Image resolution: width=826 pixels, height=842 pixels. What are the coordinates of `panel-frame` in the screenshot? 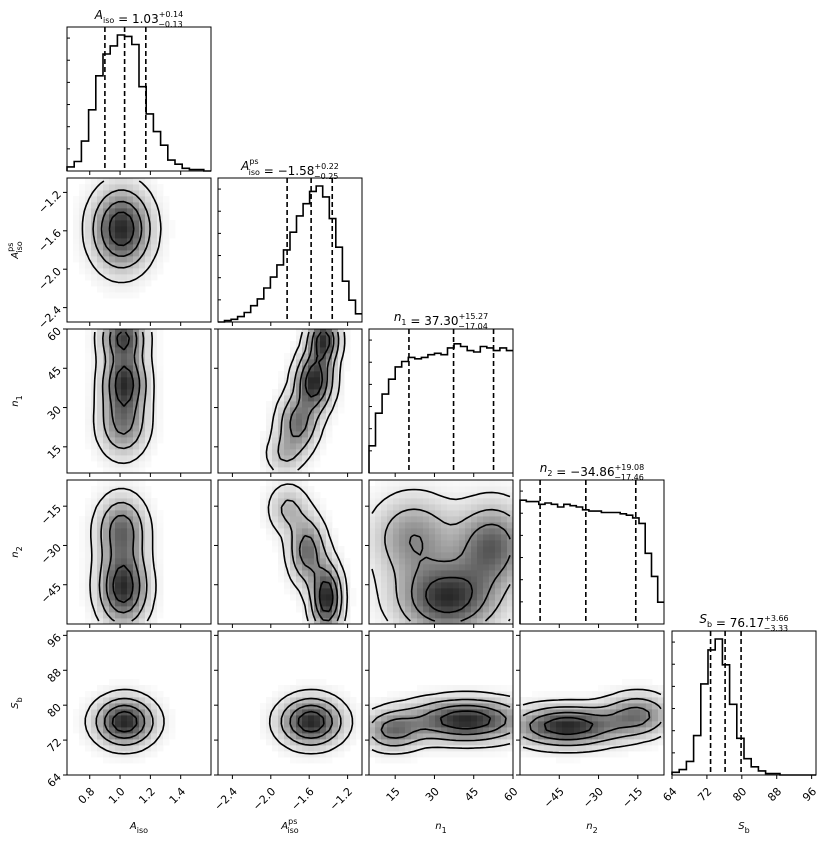 It's located at (139, 250).